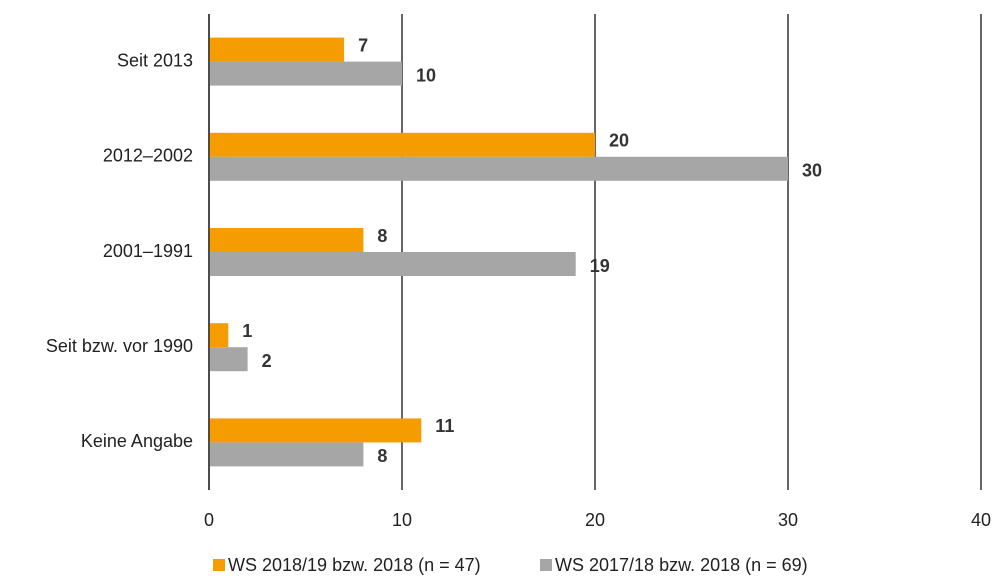 The image size is (996, 576). What do you see at coordinates (812, 171) in the screenshot?
I see `value-label: 30` at bounding box center [812, 171].